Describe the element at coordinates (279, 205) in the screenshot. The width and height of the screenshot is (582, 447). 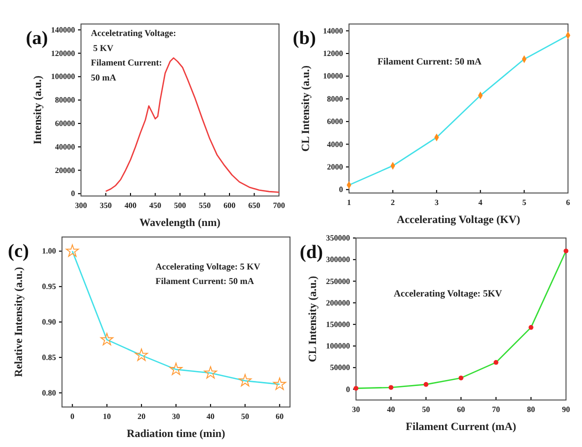
I see `x-tick-label: 700` at that location.